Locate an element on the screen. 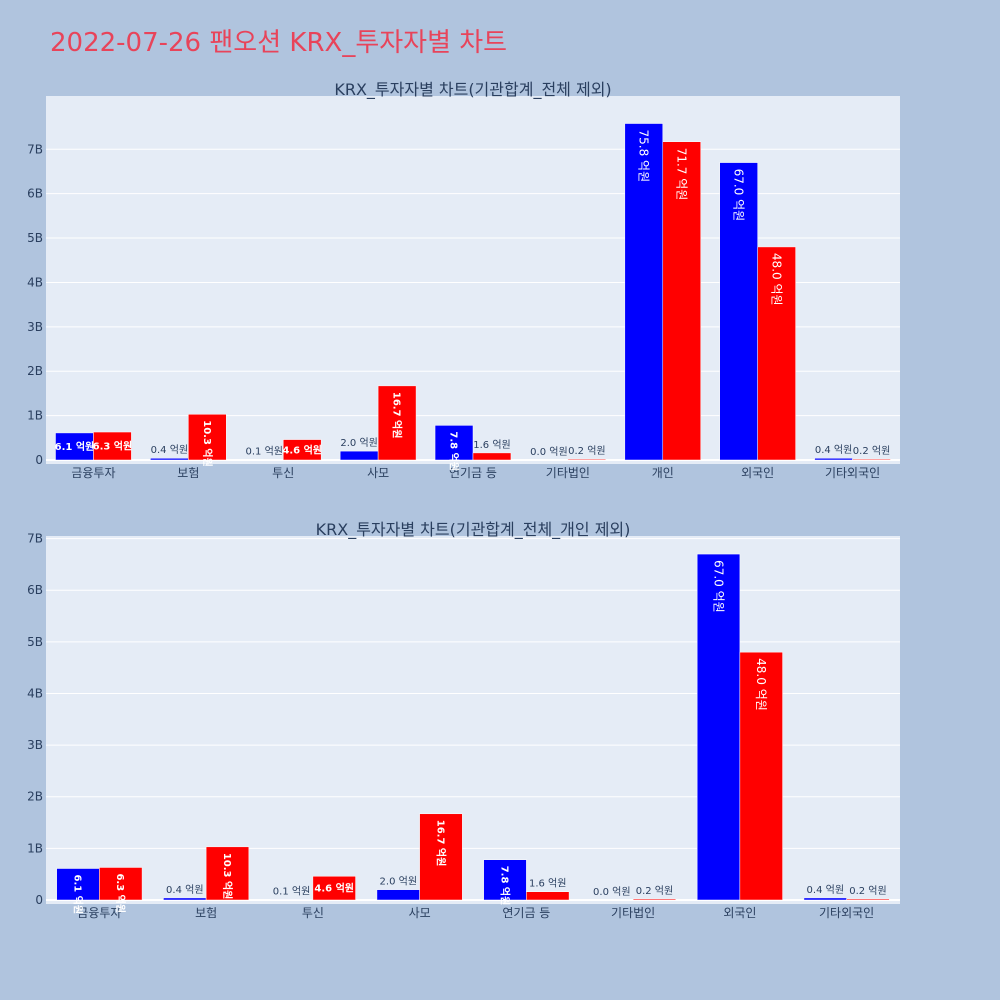 The width and height of the screenshot is (1000, 1000). chart-title: KRX_투자자별 차트(기관합계_전체_개인 제외) is located at coordinates (473, 530).